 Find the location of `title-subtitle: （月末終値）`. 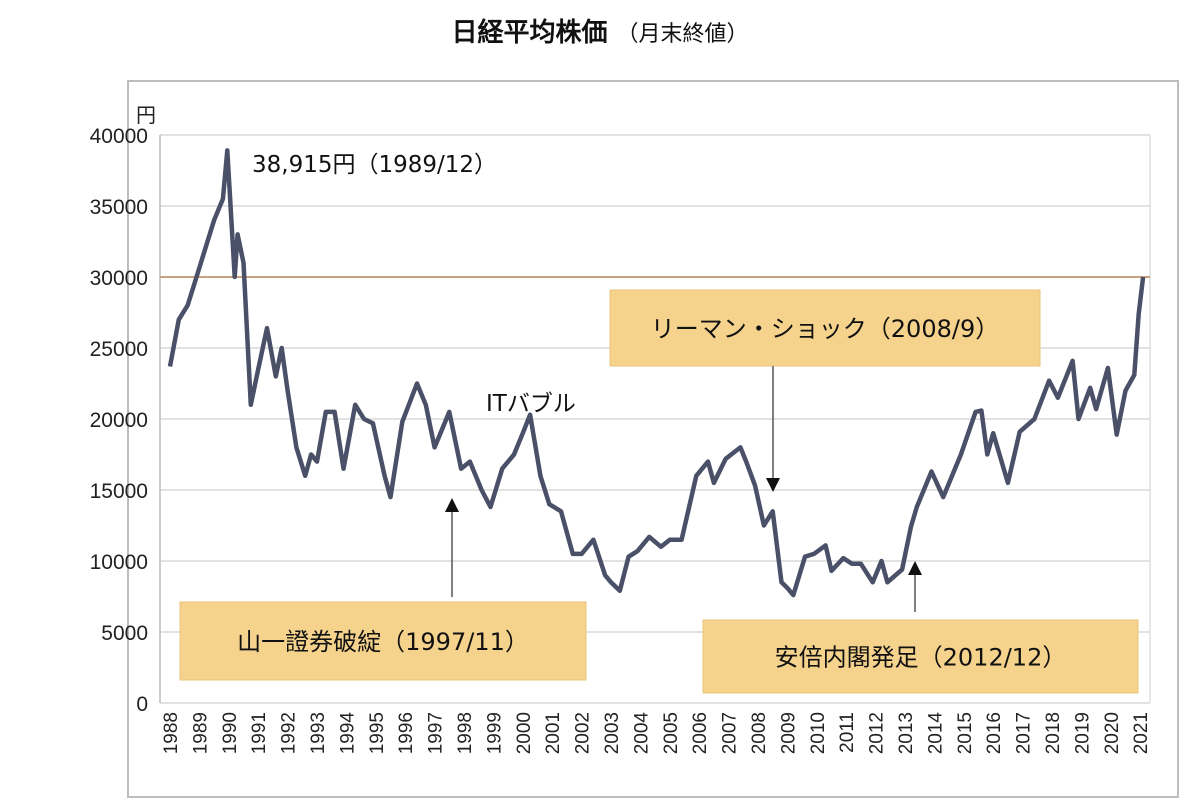

title-subtitle: （月末終値） is located at coordinates (682, 34).